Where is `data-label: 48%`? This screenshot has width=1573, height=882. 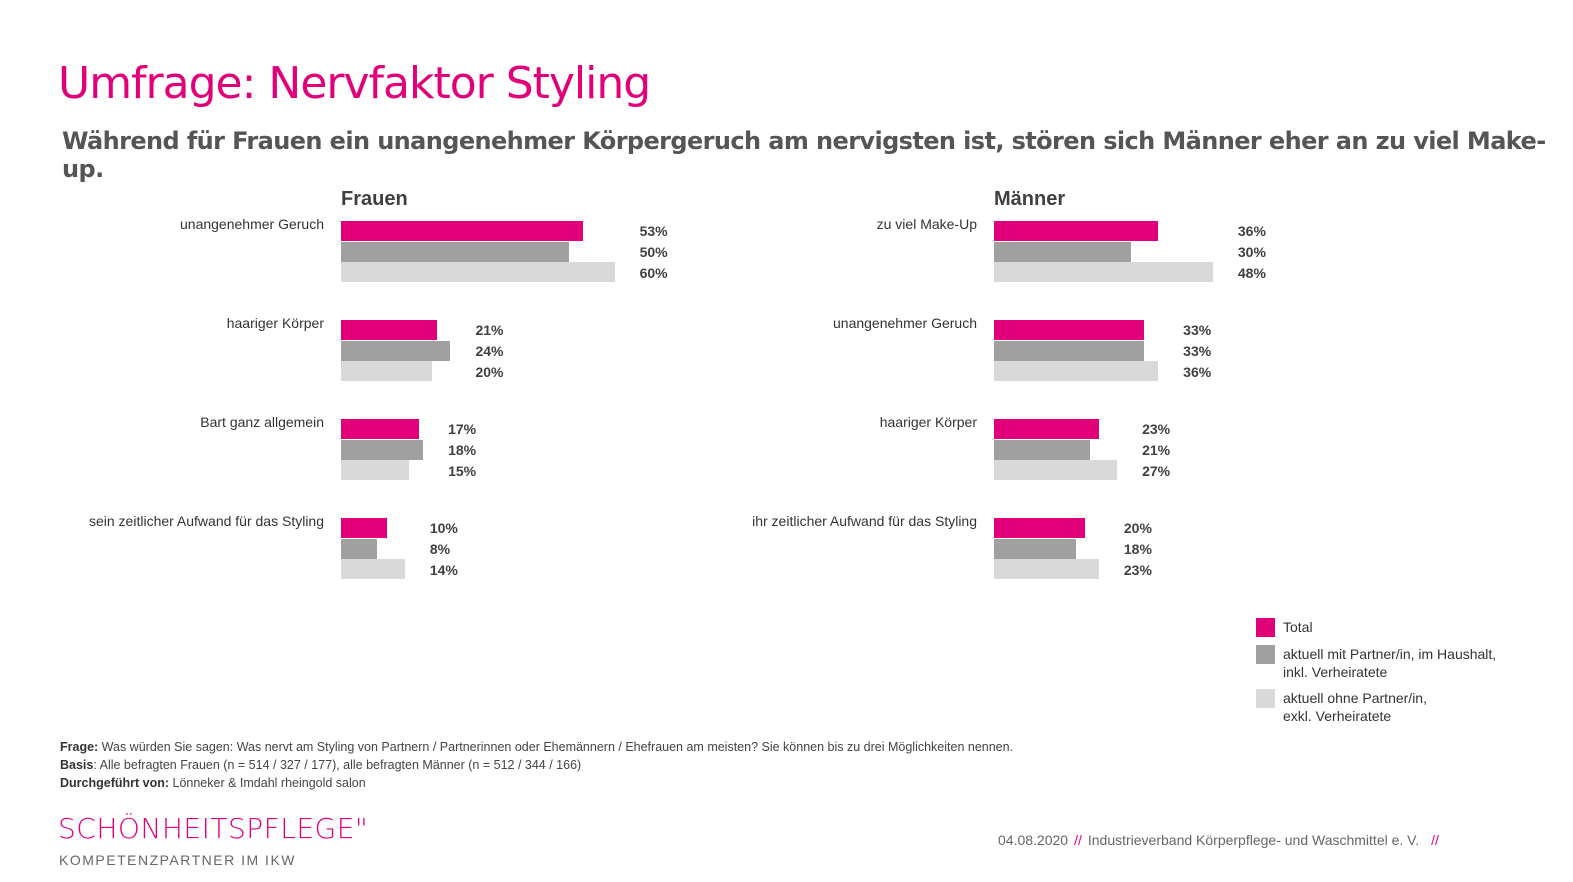 data-label: 48% is located at coordinates (1251, 273).